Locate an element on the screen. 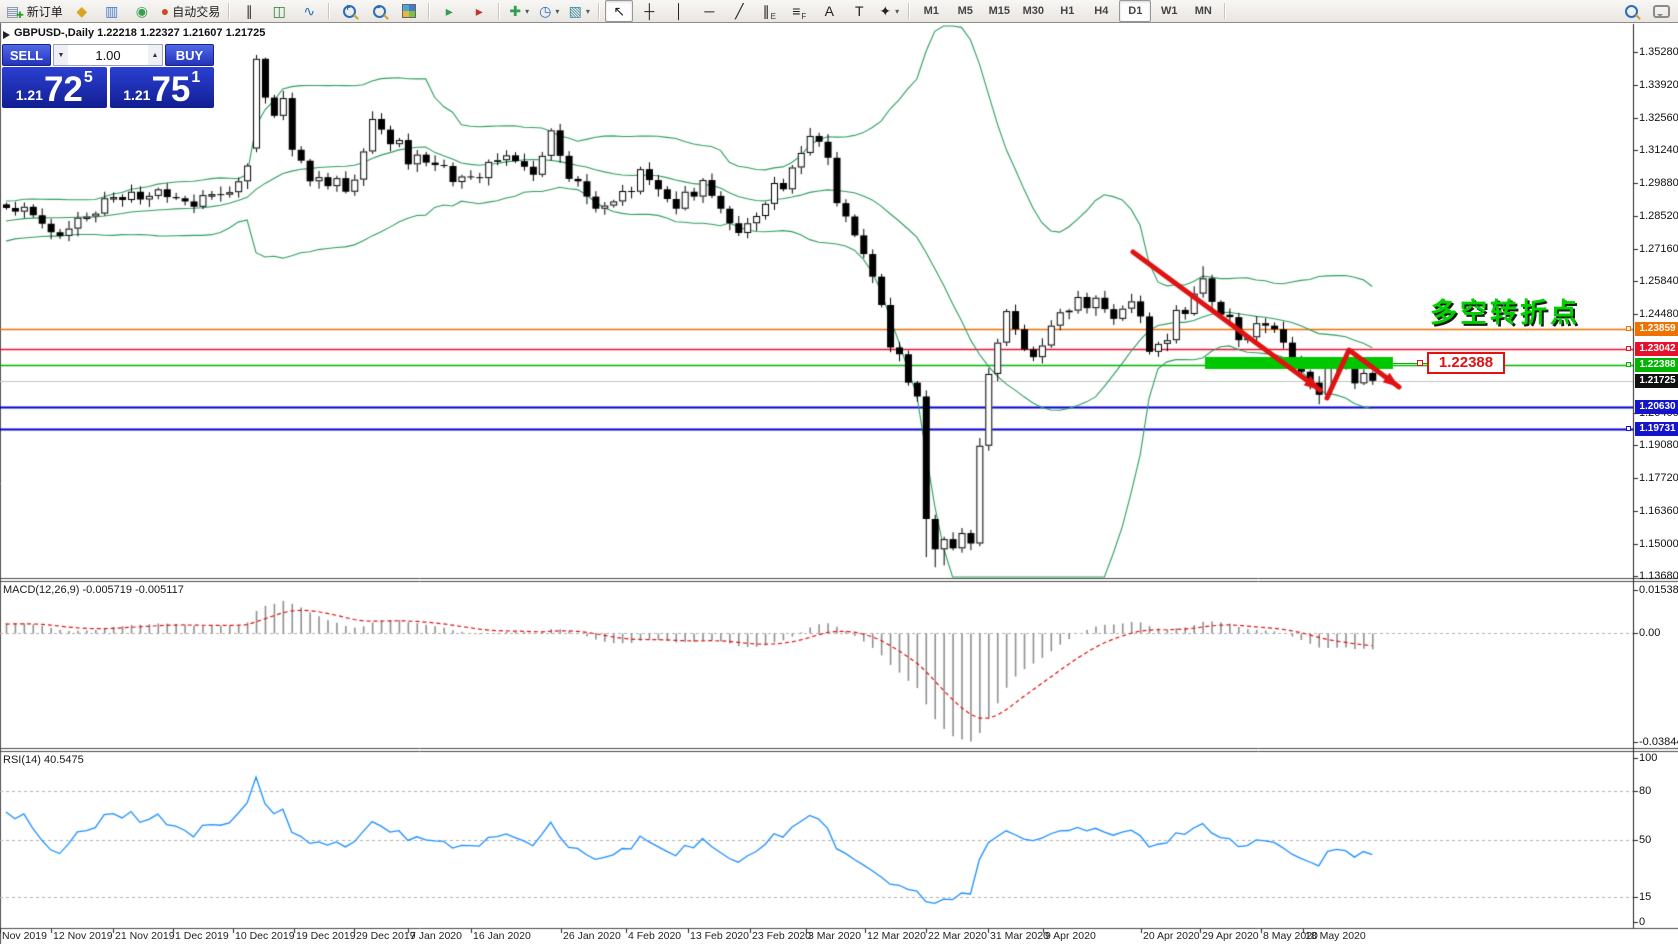  label-button: T is located at coordinates (859, 11).